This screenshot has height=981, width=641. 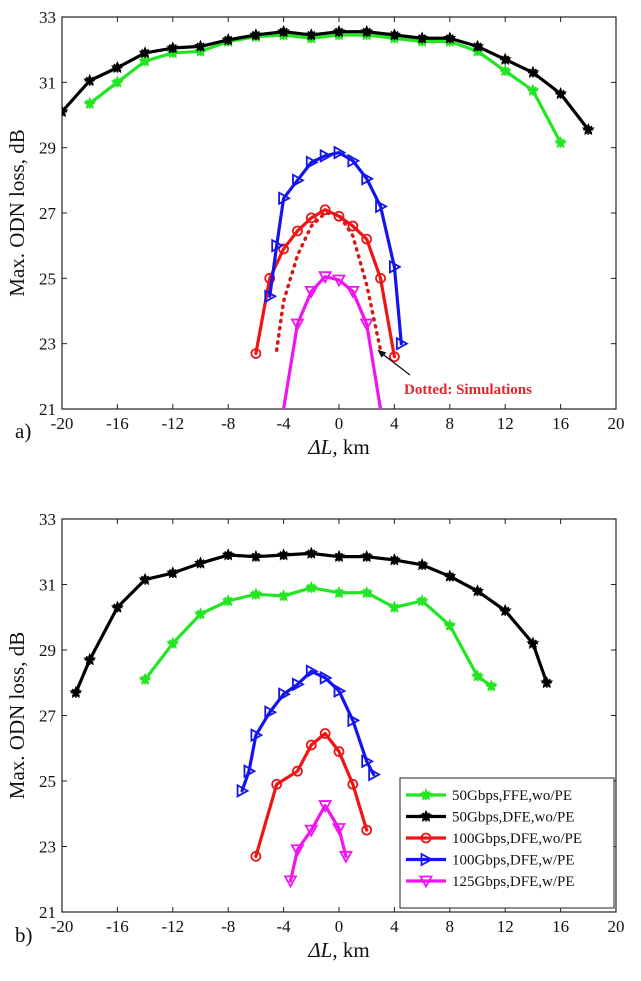 I want to click on y-axis-label: Max. ODN loss, dB, so click(x=17, y=212).